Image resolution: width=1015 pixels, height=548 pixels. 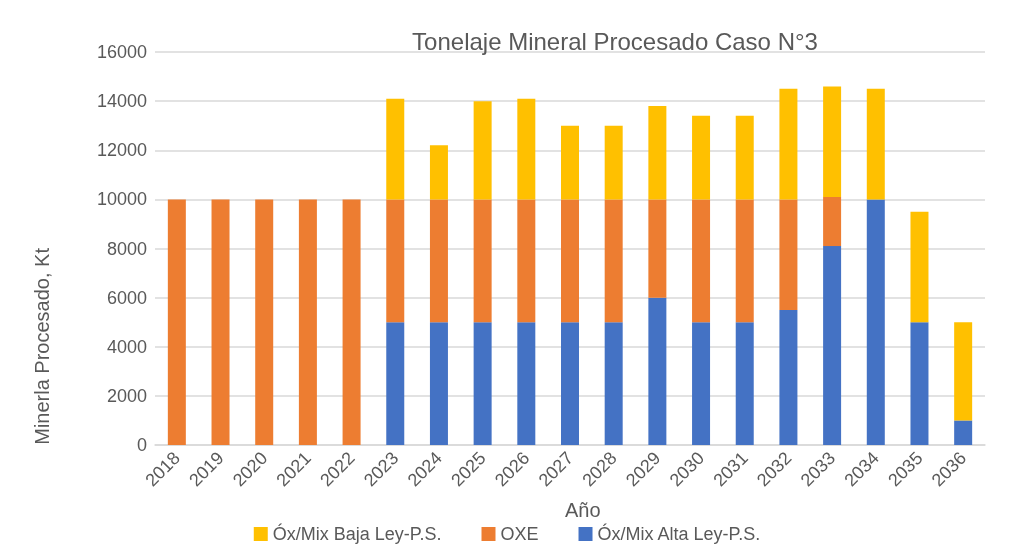 I want to click on y-tick-label: 14000, so click(x=121, y=101).